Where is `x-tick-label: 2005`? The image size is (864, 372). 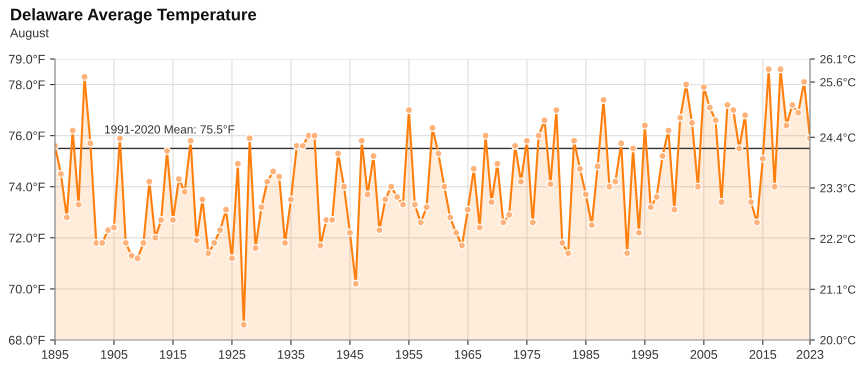
x-tick-label: 2005 is located at coordinates (704, 354).